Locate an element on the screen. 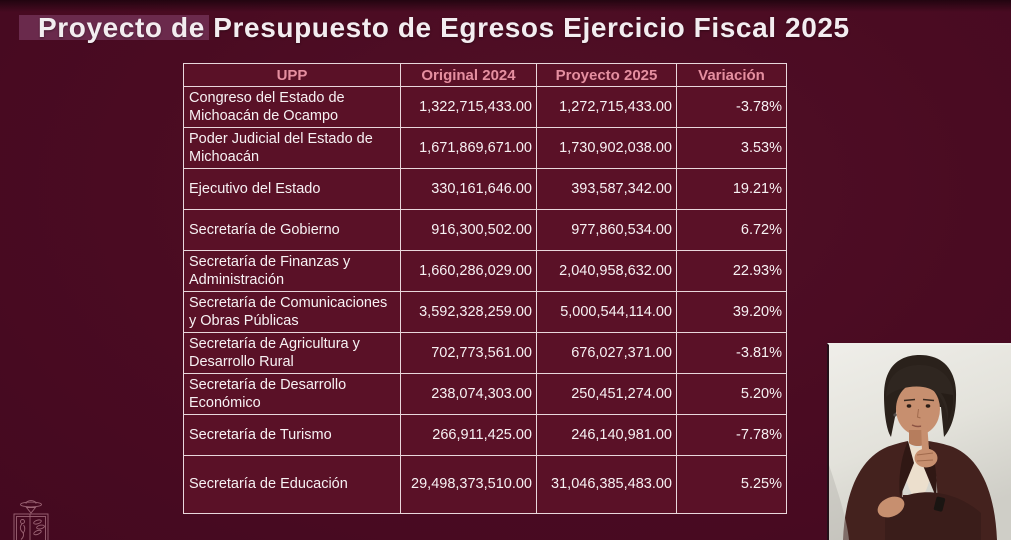  cell-variacion: 3.53% is located at coordinates (731, 148).